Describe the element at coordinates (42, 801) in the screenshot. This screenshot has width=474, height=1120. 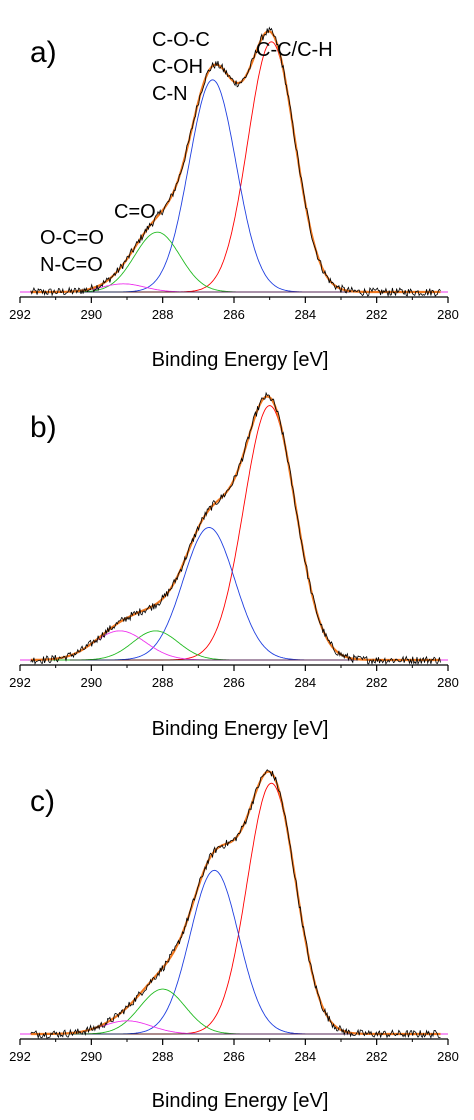
I see `panel-label: c)` at that location.